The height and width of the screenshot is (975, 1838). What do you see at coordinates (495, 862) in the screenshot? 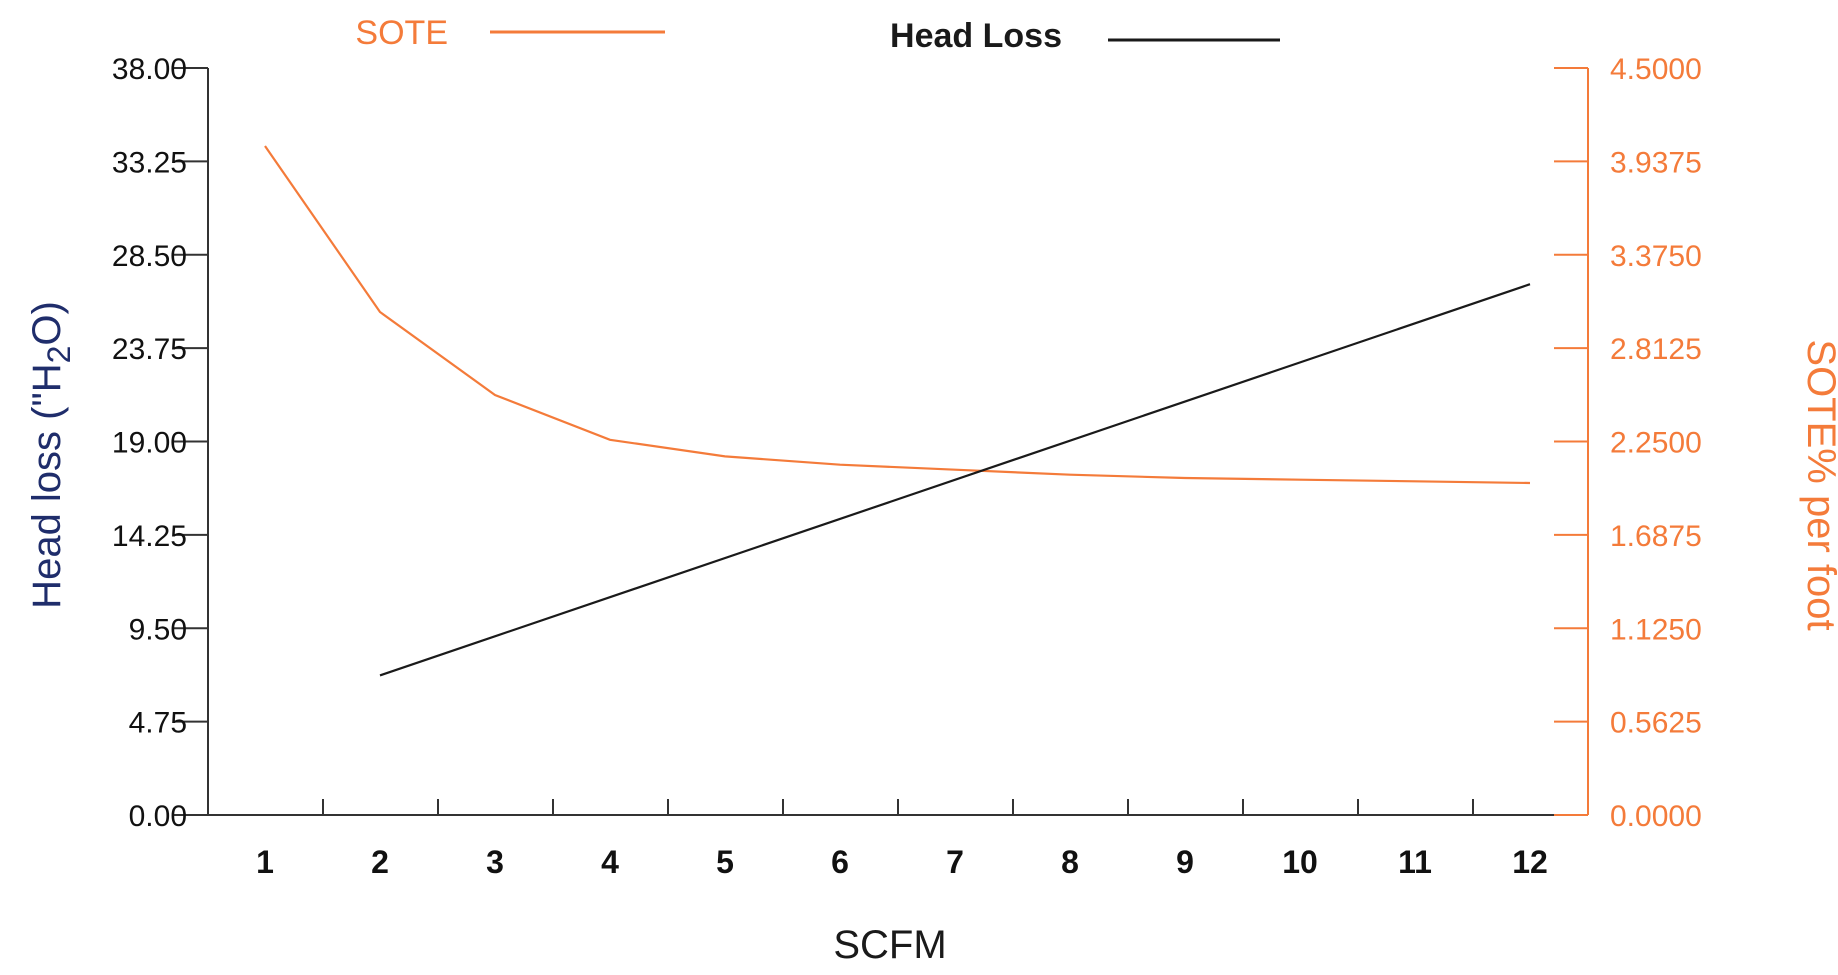
I see `x-tick-label: 3` at bounding box center [495, 862].